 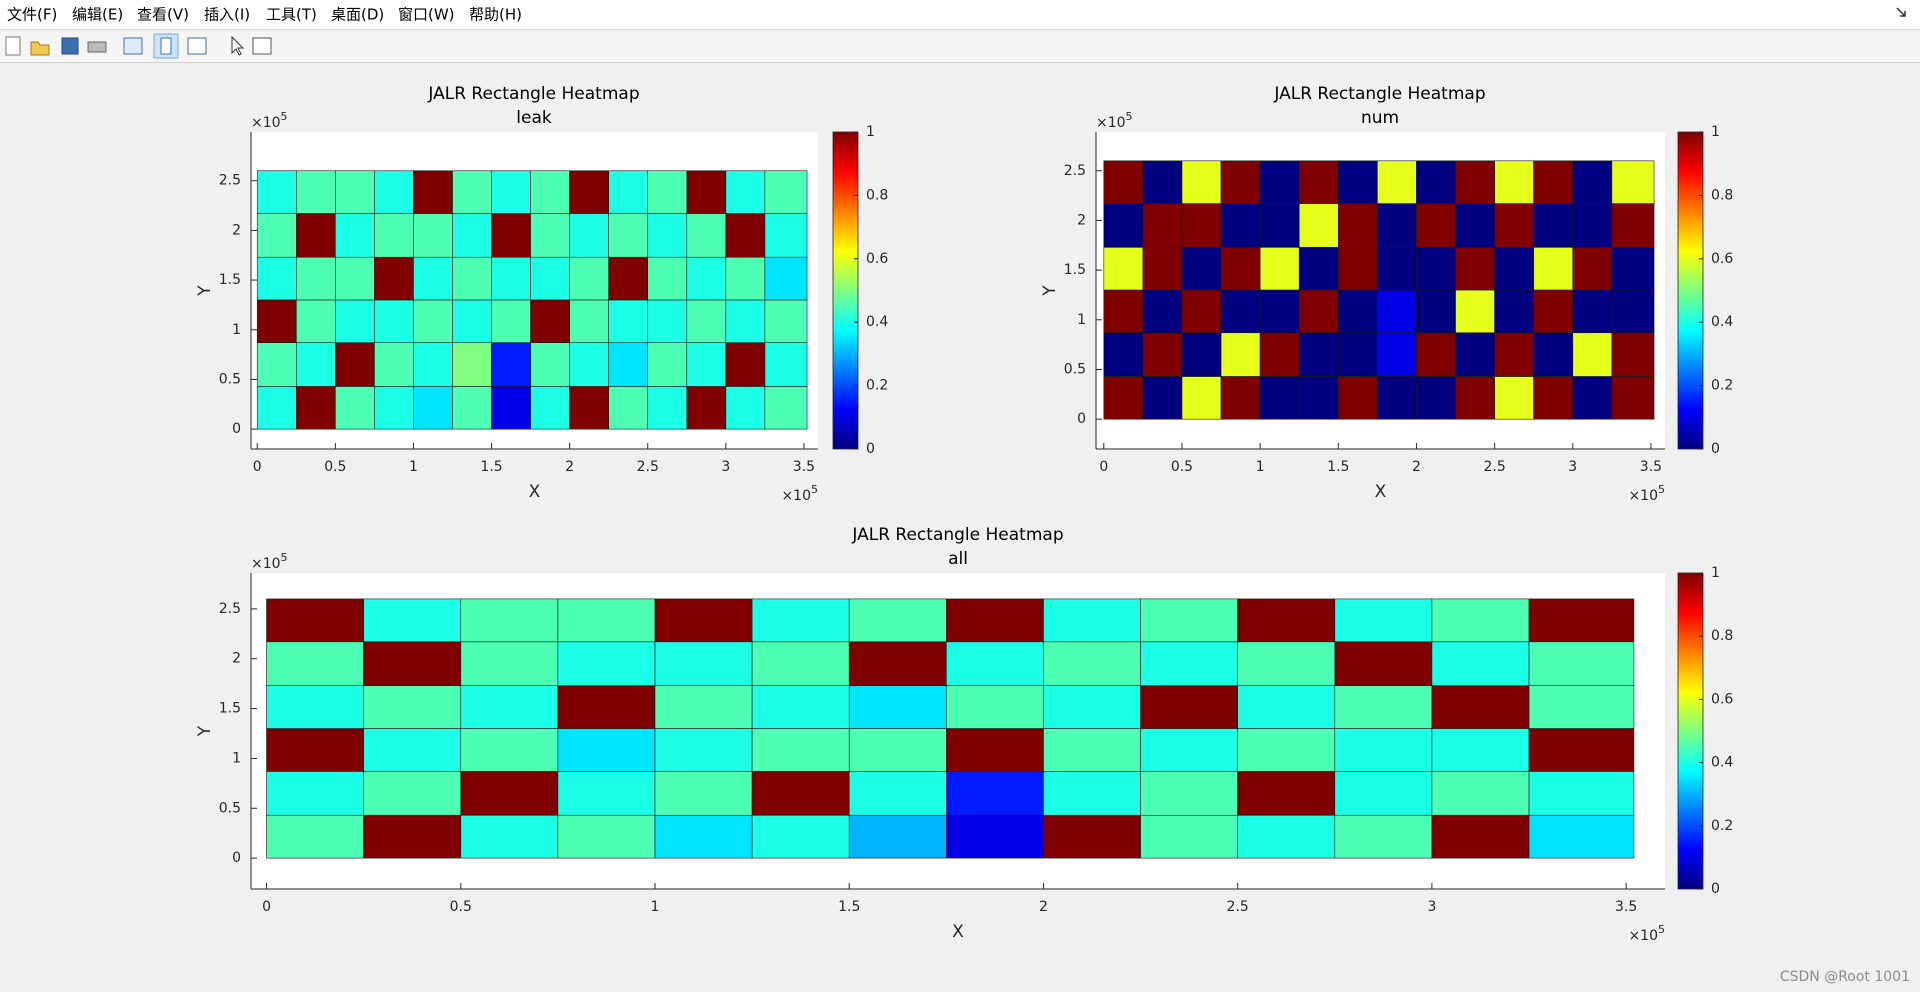 What do you see at coordinates (32, 15) in the screenshot?
I see `menu-item: 文件(F)` at bounding box center [32, 15].